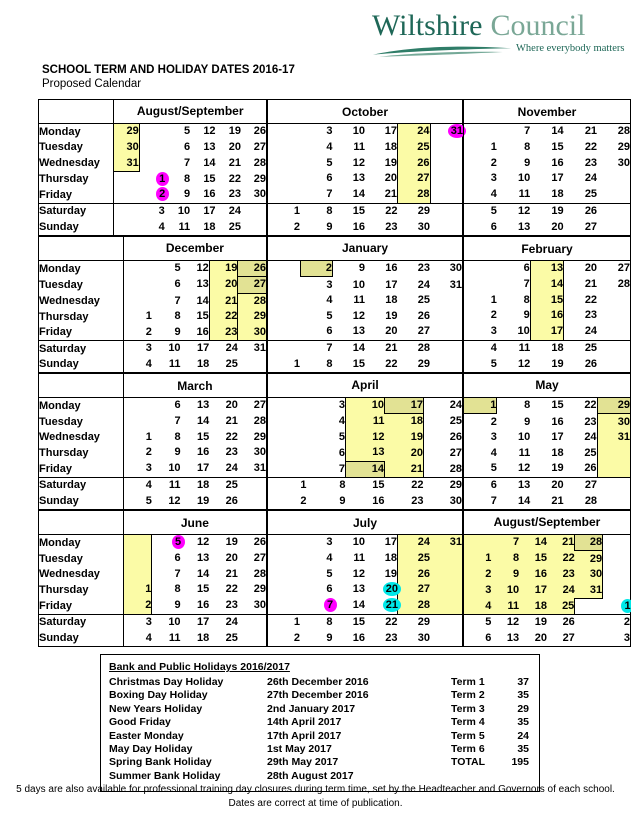  I want to click on term-row: Term 3 29, so click(490, 709).